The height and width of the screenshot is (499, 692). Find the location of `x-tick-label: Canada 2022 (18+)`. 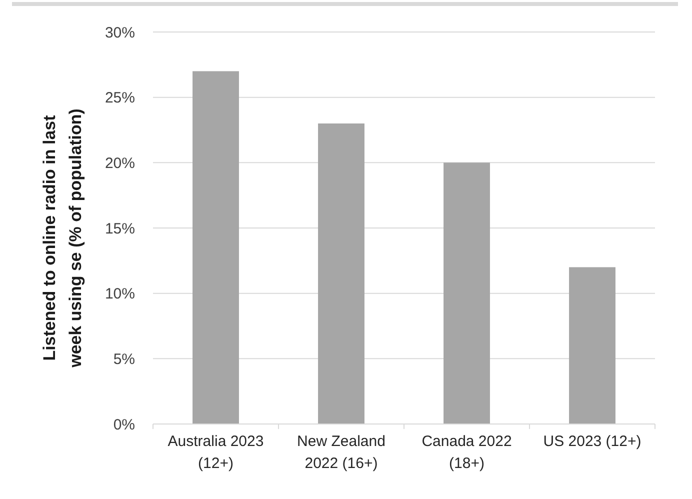

x-tick-label: Canada 2022 (18+) is located at coordinates (467, 452).